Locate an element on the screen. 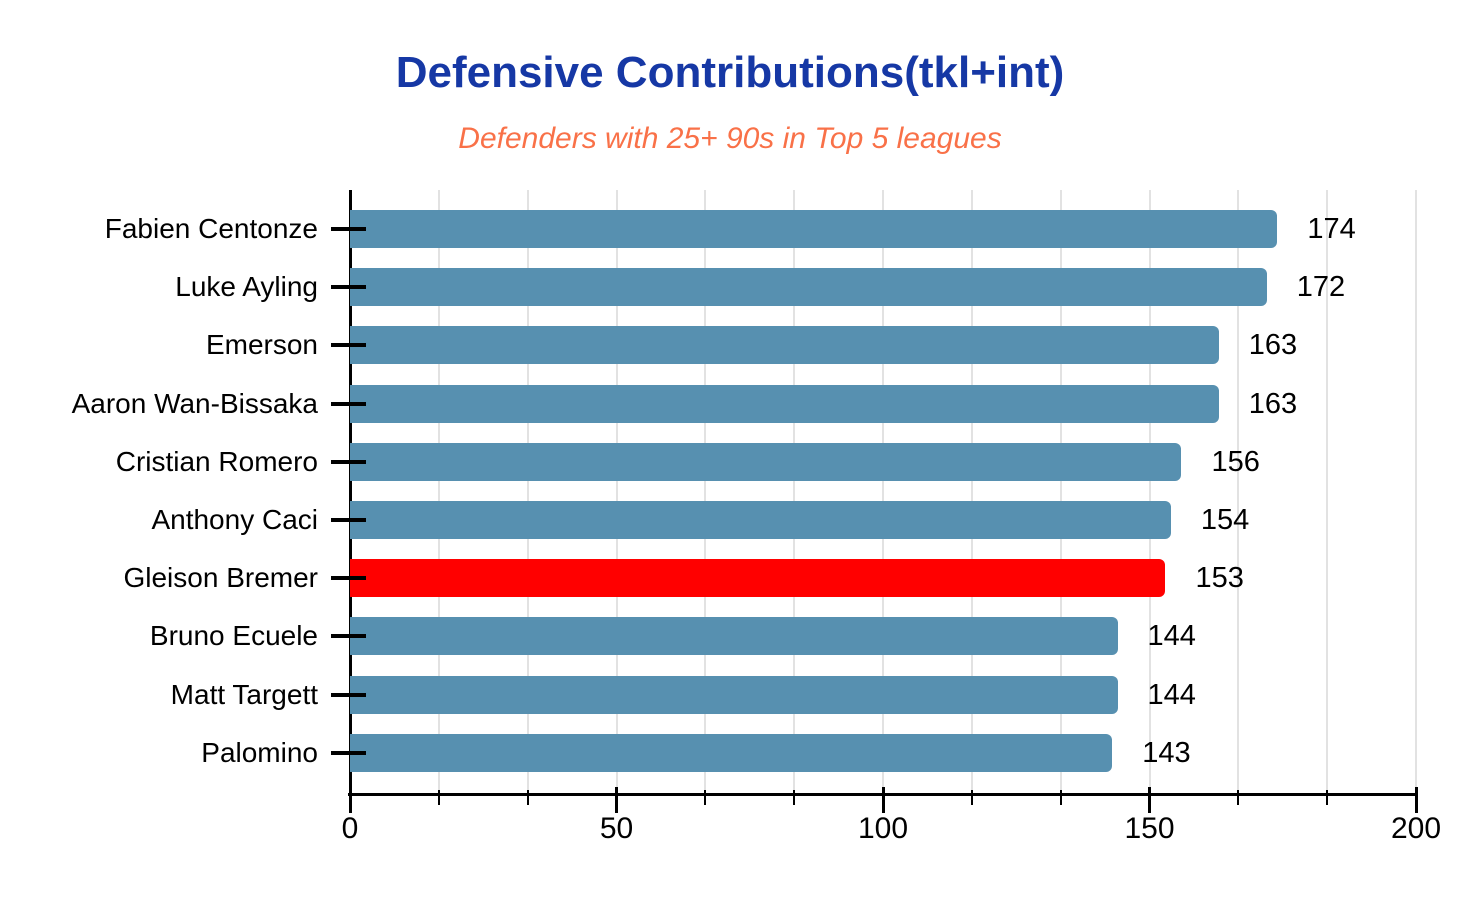  y-axis-category-label: Gleison Bremer is located at coordinates (220, 578).